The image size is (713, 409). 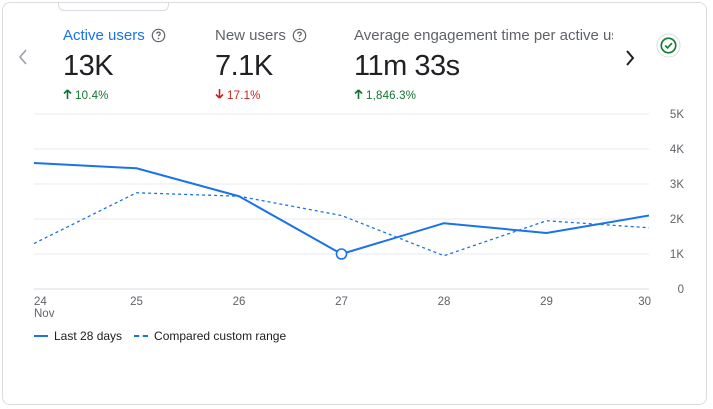 What do you see at coordinates (141, 336) in the screenshot?
I see `legend-swatch-dashed` at bounding box center [141, 336].